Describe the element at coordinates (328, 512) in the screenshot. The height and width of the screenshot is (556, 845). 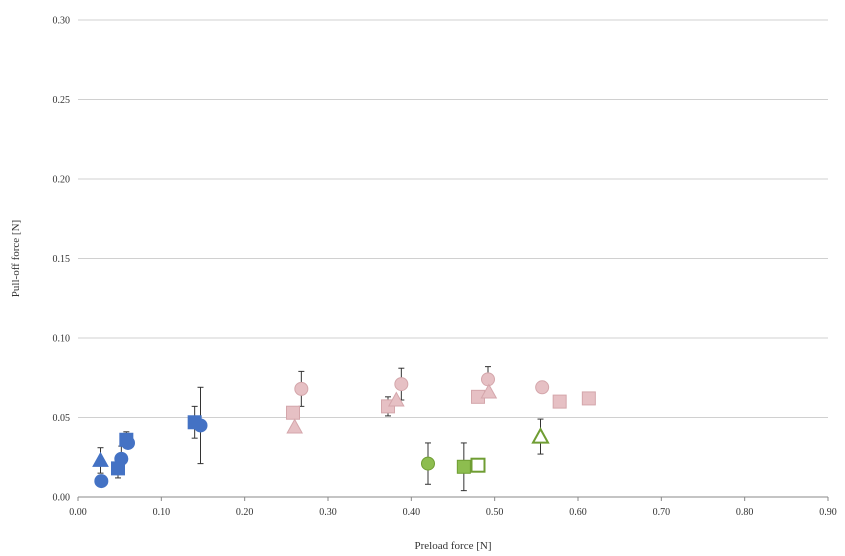
I see `x-tick-label: 0.30` at that location.